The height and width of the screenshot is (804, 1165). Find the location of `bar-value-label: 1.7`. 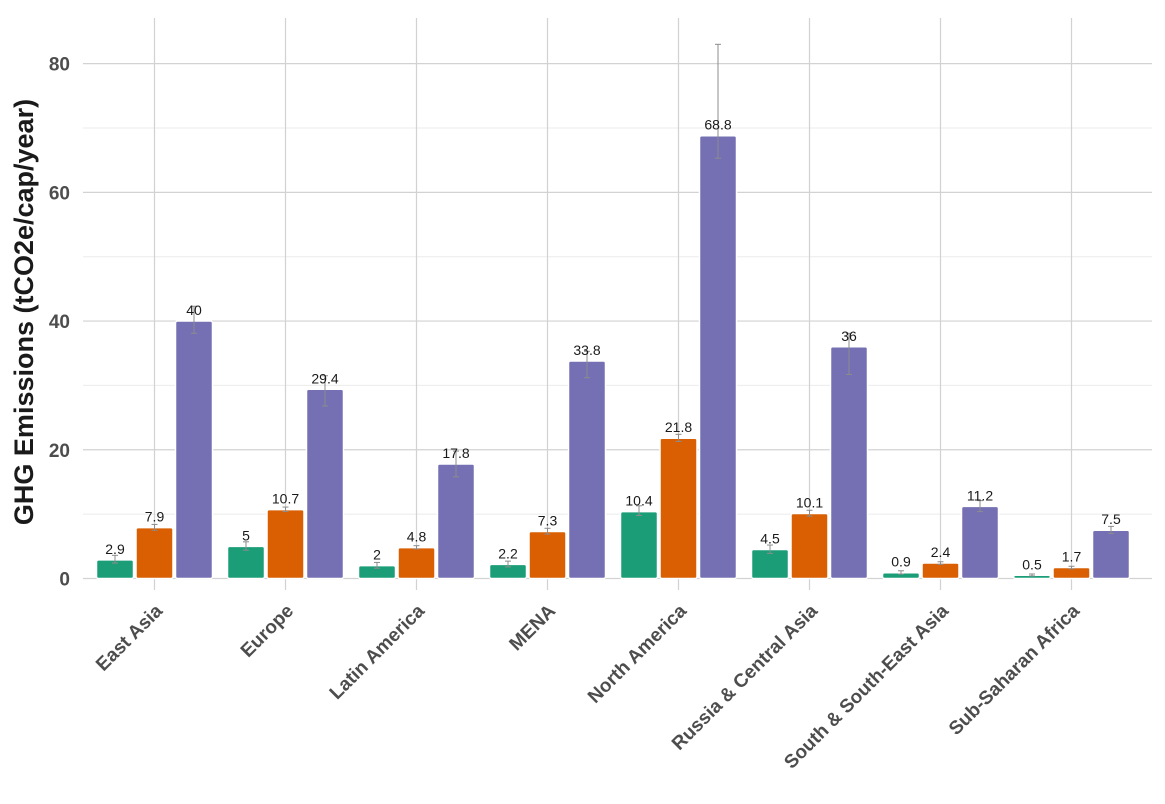

bar-value-label: 1.7 is located at coordinates (1072, 557).